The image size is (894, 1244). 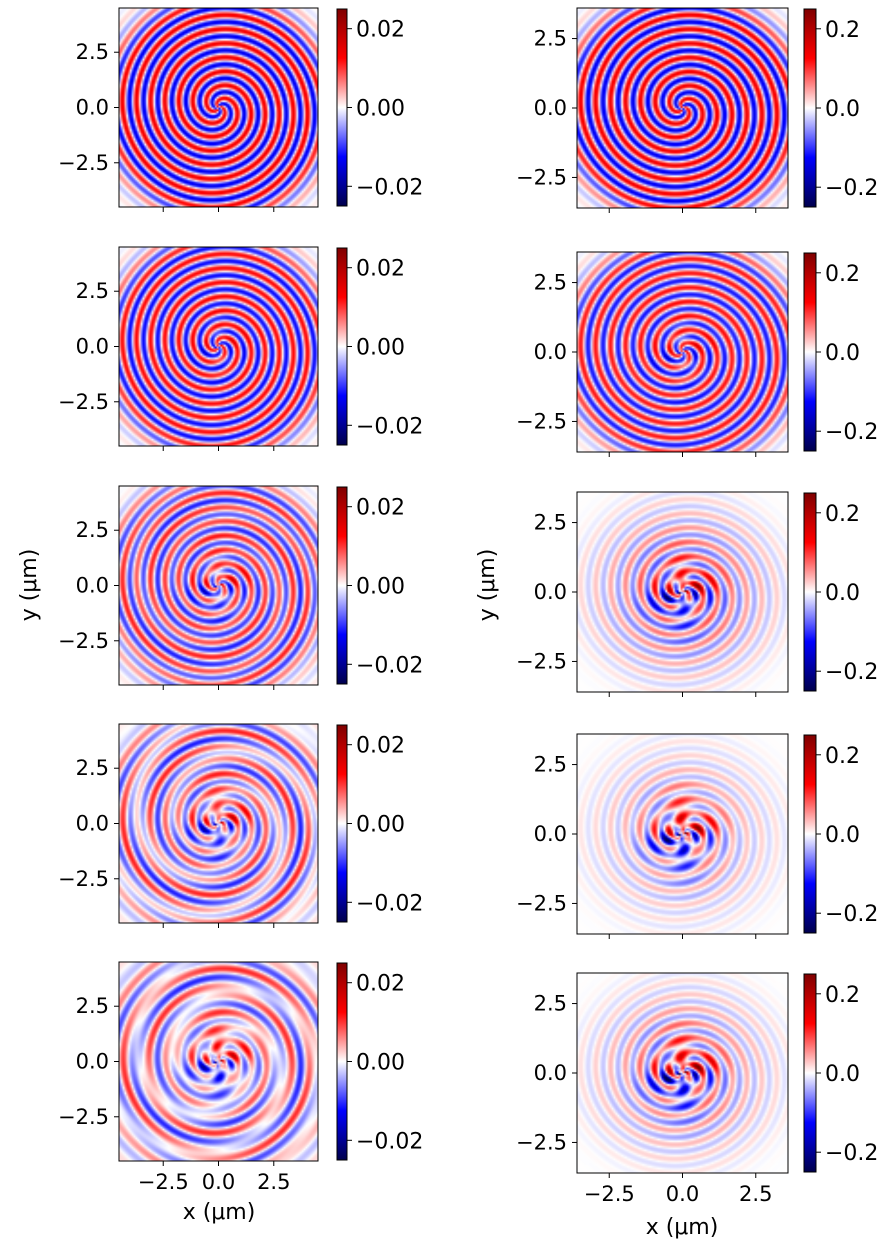 I want to click on panel-left-3: 2.5 0.0 −2.5 0.02 0.00 −0.02, so click(x=240, y=587).